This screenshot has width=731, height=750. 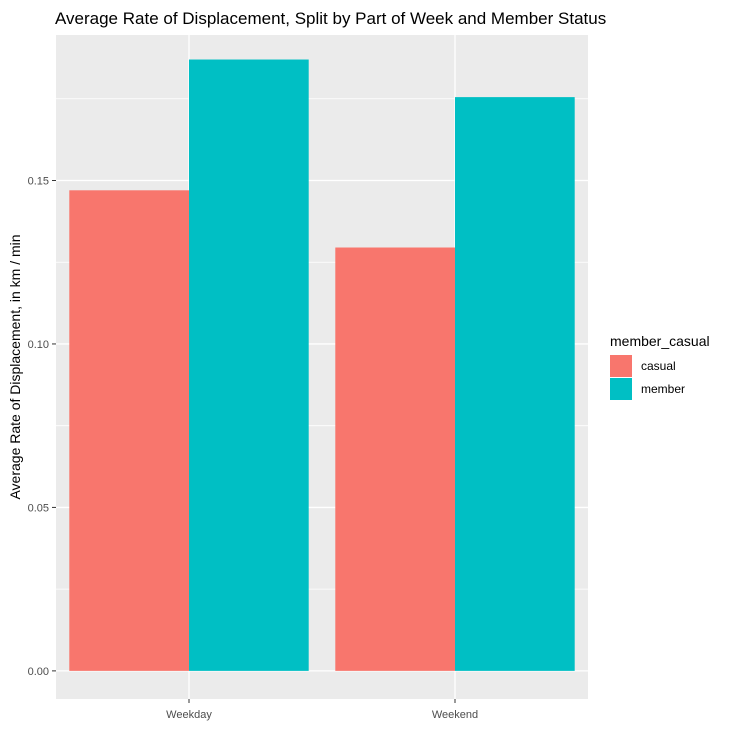 I want to click on bar-member-weekend, so click(x=515, y=384).